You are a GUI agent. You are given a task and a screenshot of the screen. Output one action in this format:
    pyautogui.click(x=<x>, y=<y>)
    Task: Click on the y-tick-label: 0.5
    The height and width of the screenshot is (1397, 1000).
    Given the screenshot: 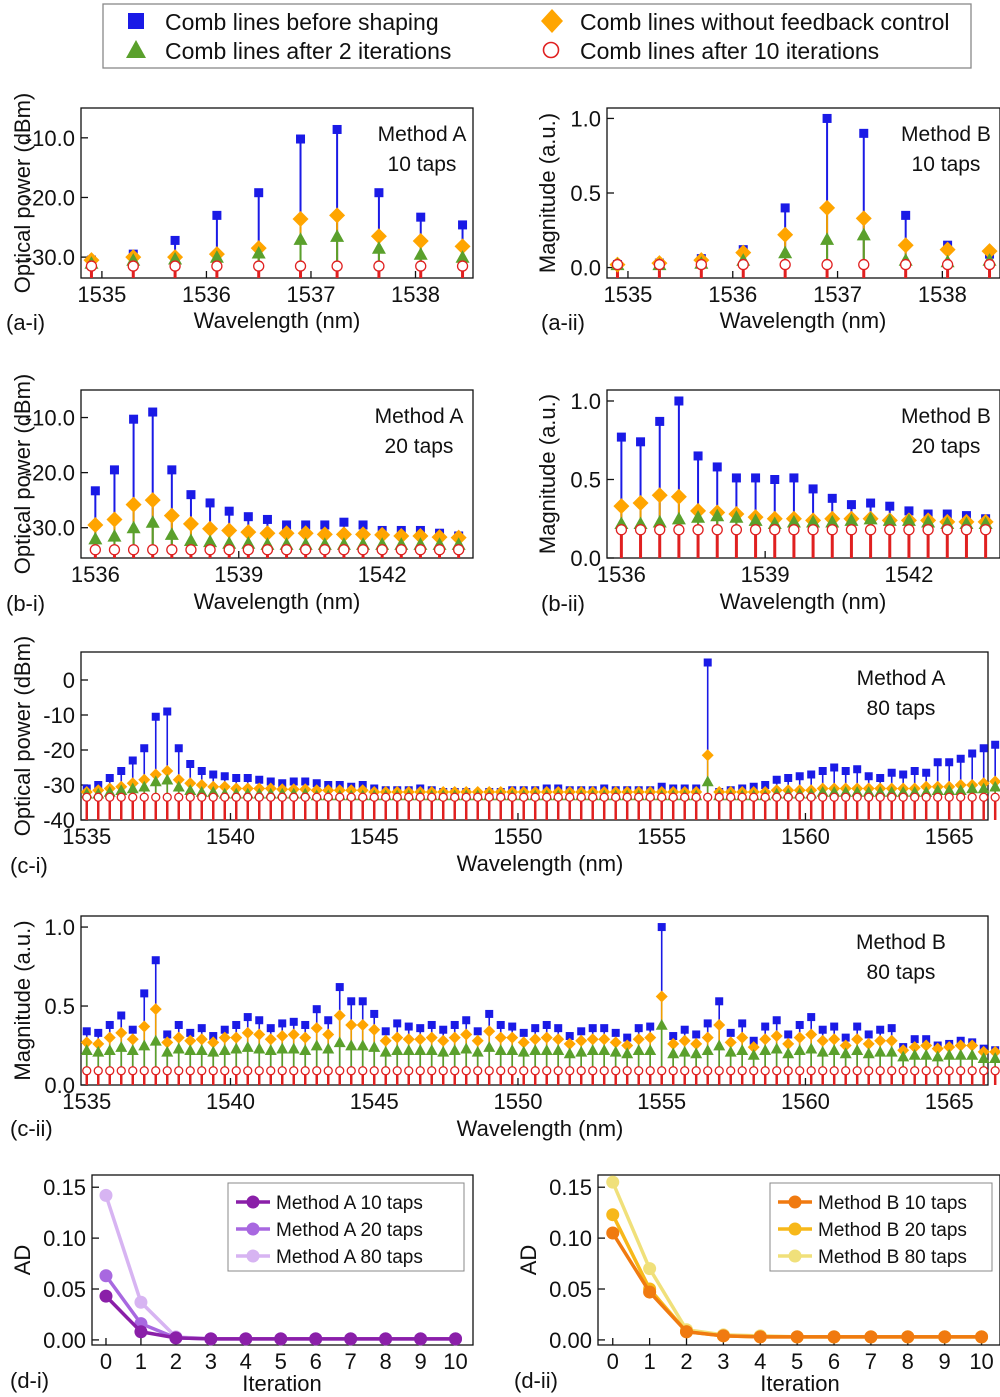 What is the action you would take?
    pyautogui.click(x=585, y=193)
    